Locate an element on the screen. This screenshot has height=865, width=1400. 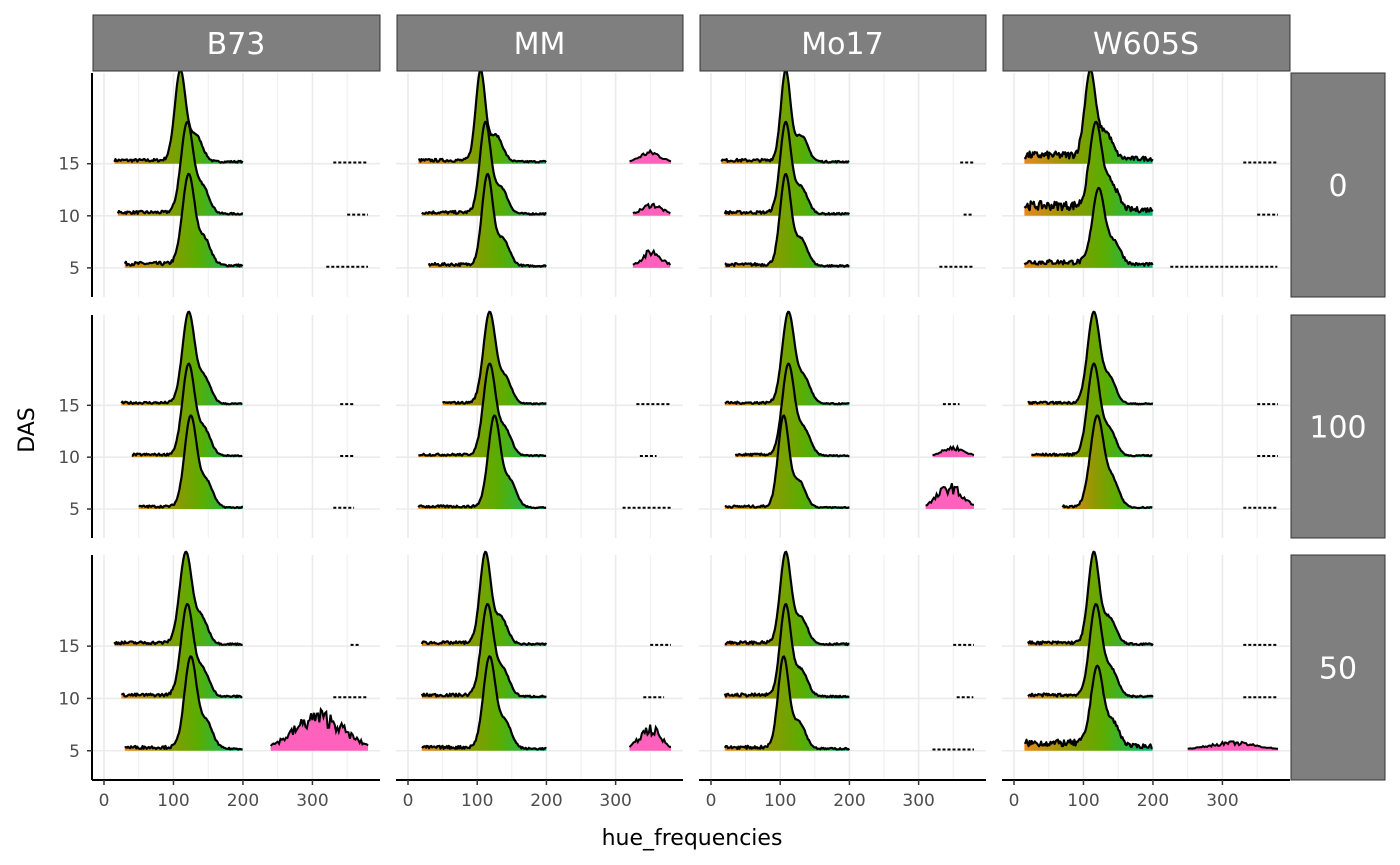
x-axis-col-Mo17: 0 100 200 300 is located at coordinates (842, 795).